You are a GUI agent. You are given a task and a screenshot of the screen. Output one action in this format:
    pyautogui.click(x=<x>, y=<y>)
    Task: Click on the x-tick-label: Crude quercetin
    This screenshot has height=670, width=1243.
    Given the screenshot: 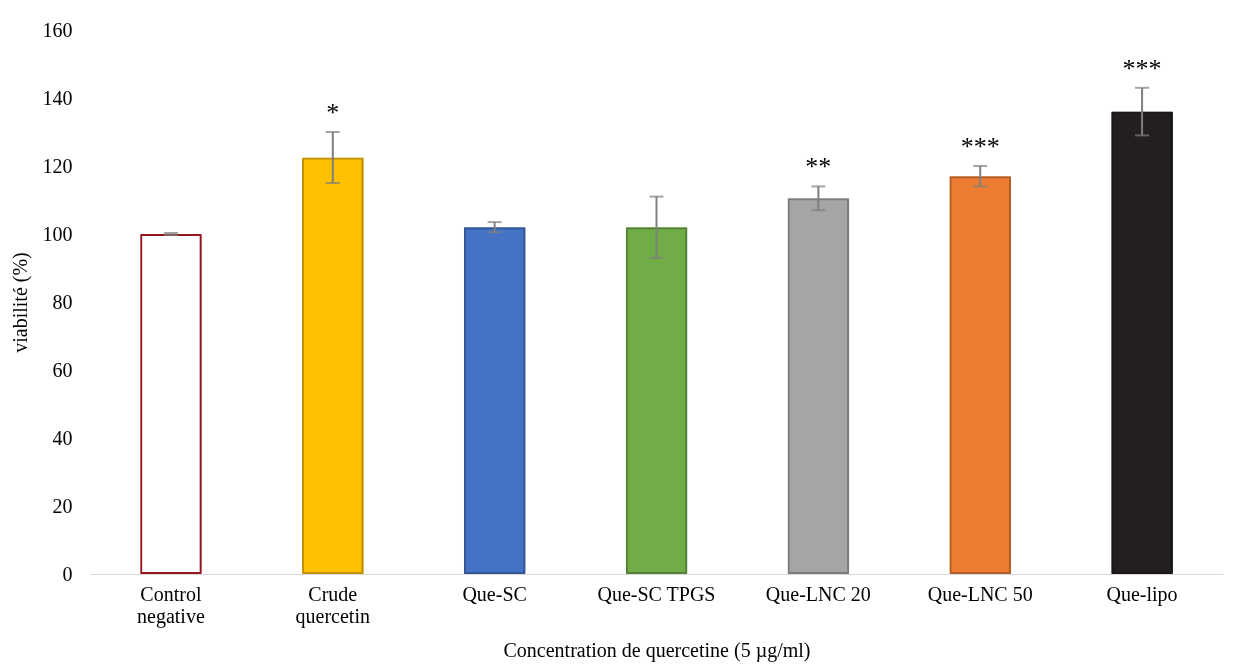 What is the action you would take?
    pyautogui.click(x=332, y=605)
    